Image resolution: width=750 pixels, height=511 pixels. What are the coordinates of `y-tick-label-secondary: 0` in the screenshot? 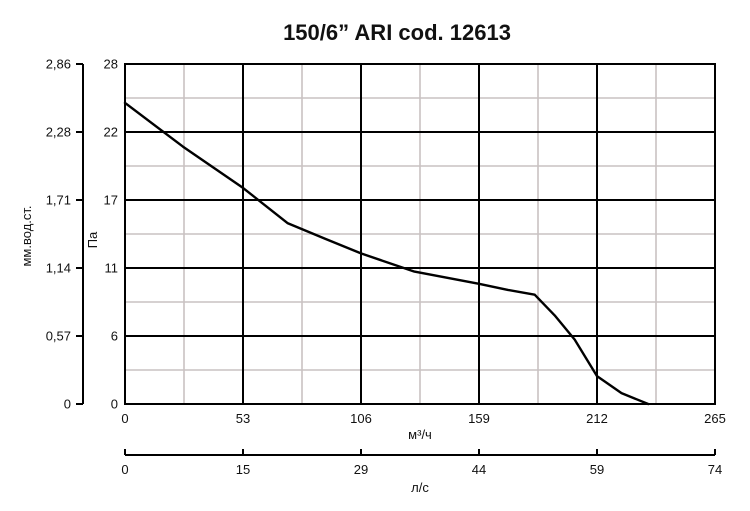 It's located at (67, 404).